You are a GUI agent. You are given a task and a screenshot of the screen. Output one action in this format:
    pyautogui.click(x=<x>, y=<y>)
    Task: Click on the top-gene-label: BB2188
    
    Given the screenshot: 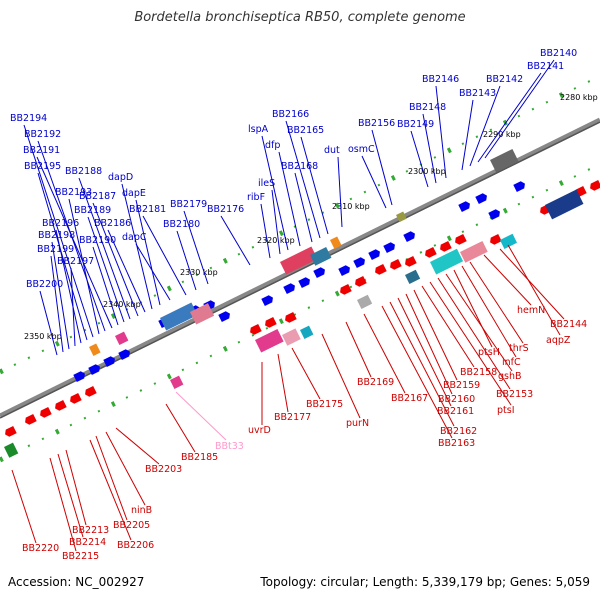 What is the action you would take?
    pyautogui.click(x=83, y=171)
    